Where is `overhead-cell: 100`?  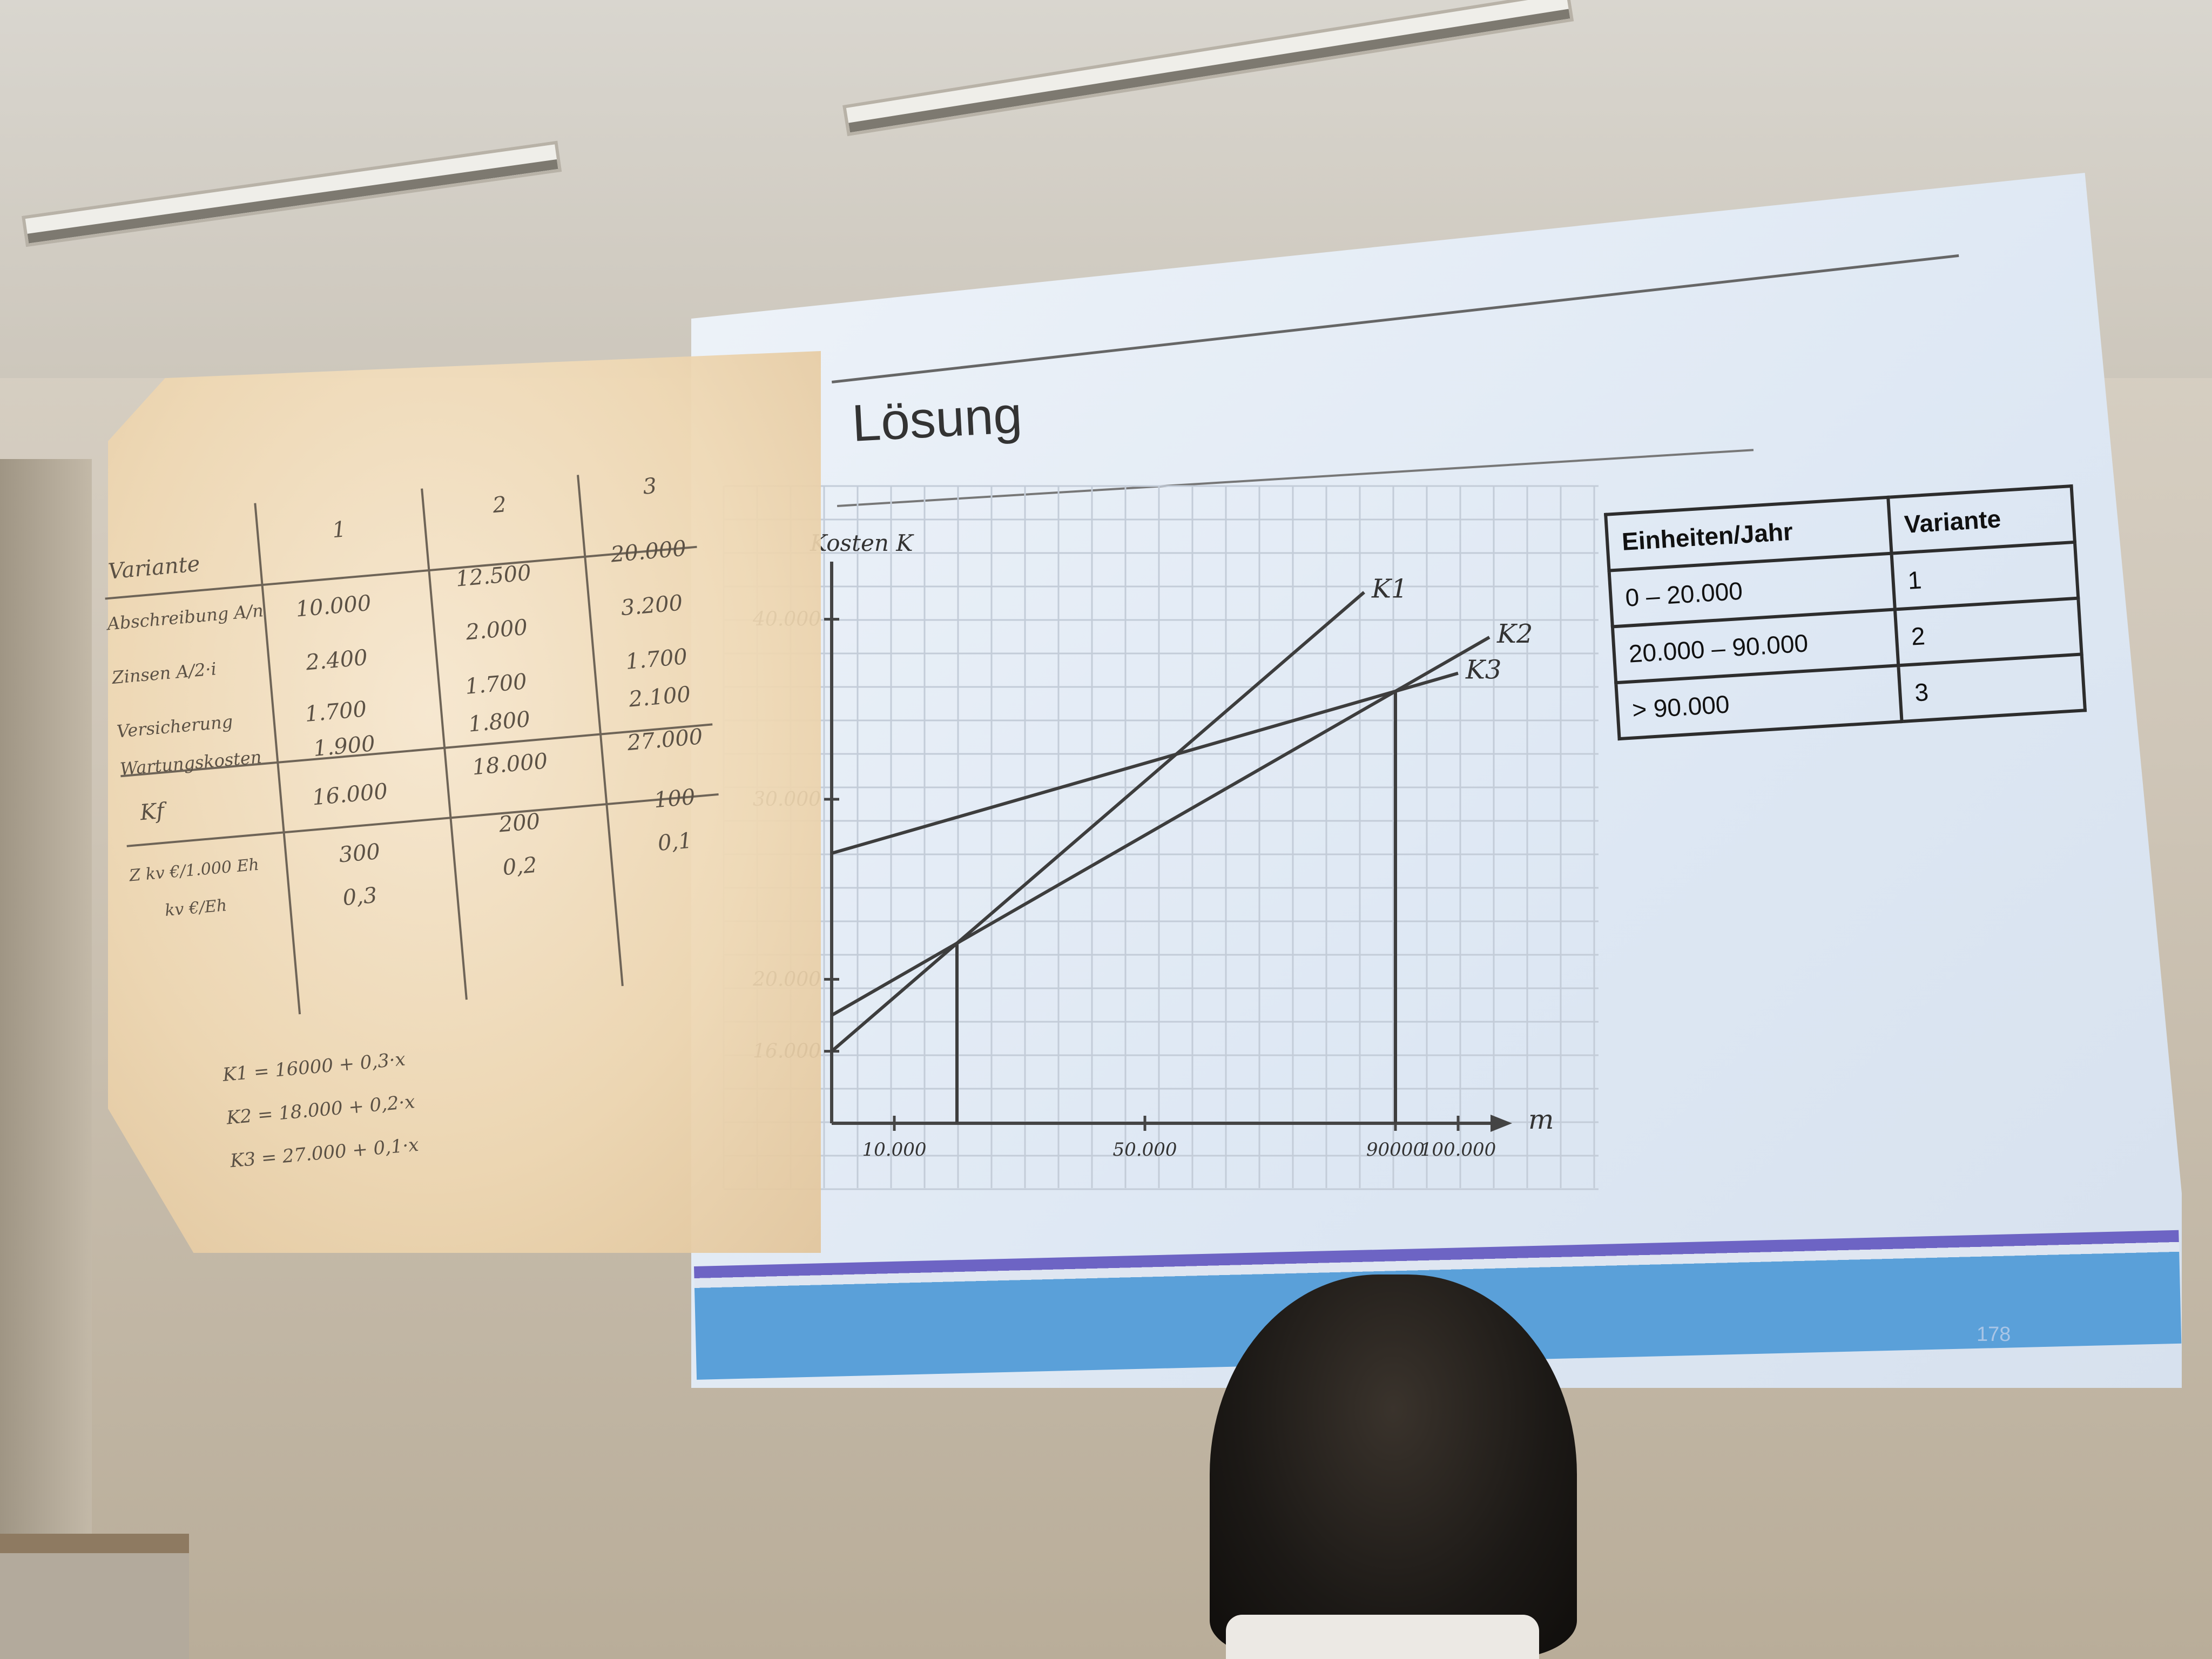
overhead-cell: 100 is located at coordinates (675, 798).